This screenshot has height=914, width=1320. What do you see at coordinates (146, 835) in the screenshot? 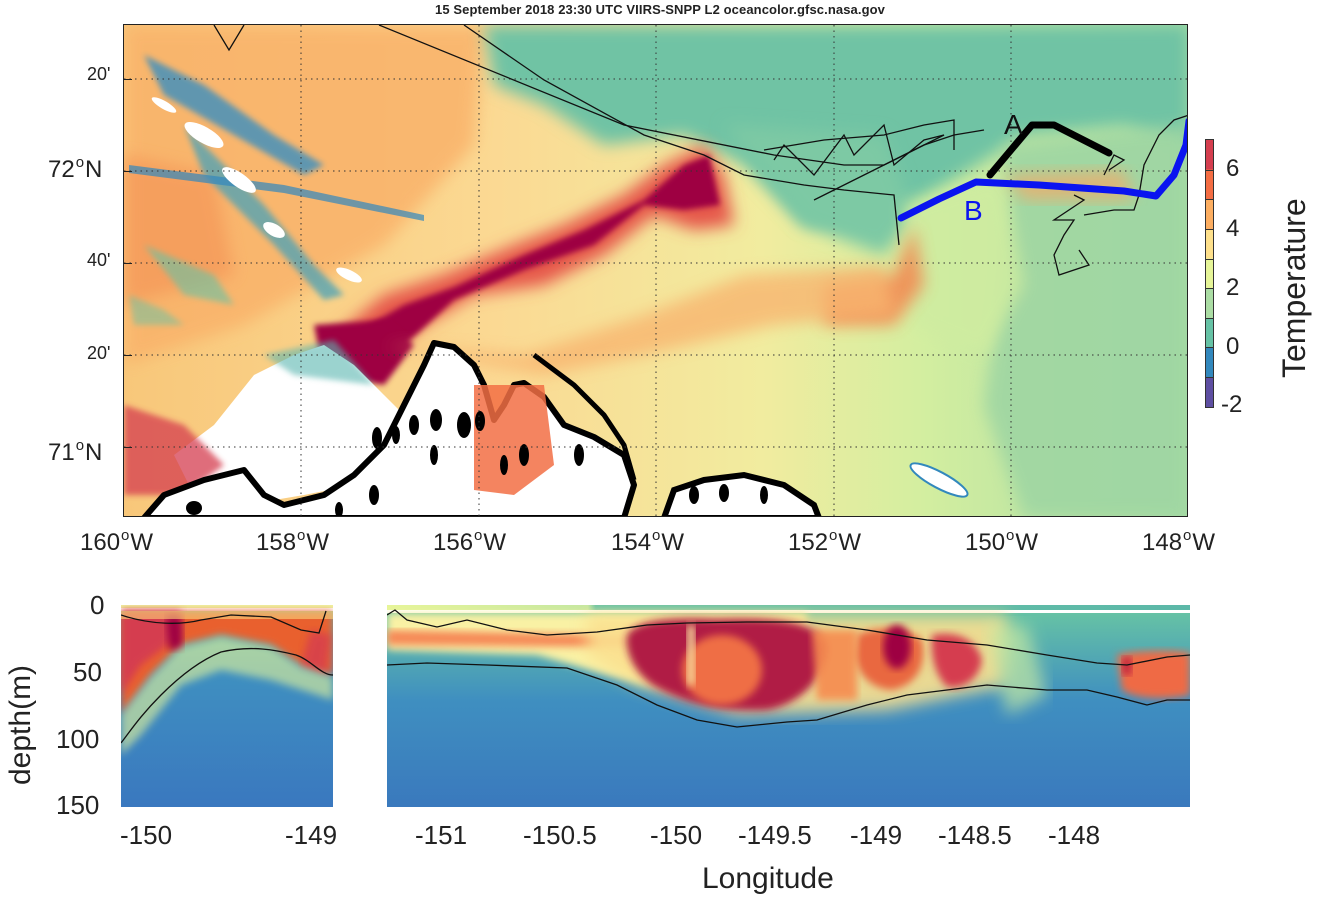
I see `left-x-tick-neg150: -150` at bounding box center [146, 835].